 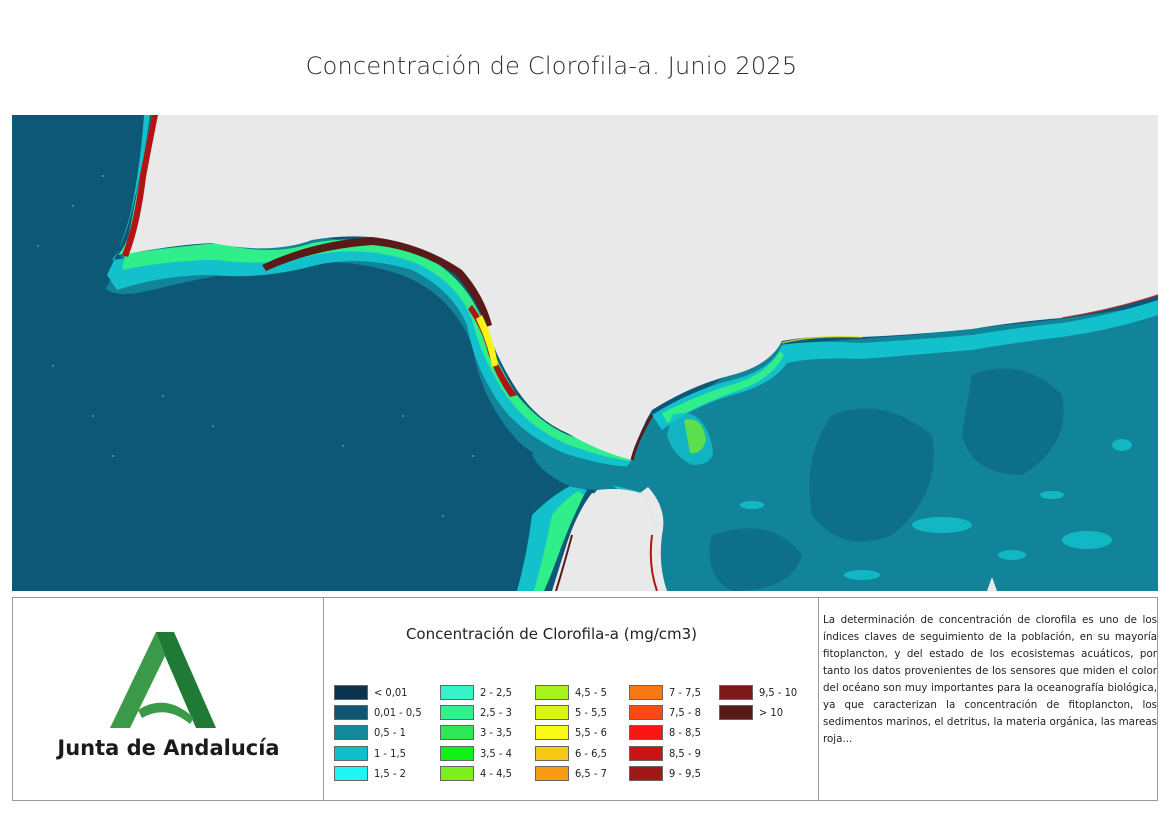 What do you see at coordinates (758, 712) in the screenshot?
I see `legend-item: > 10` at bounding box center [758, 712].